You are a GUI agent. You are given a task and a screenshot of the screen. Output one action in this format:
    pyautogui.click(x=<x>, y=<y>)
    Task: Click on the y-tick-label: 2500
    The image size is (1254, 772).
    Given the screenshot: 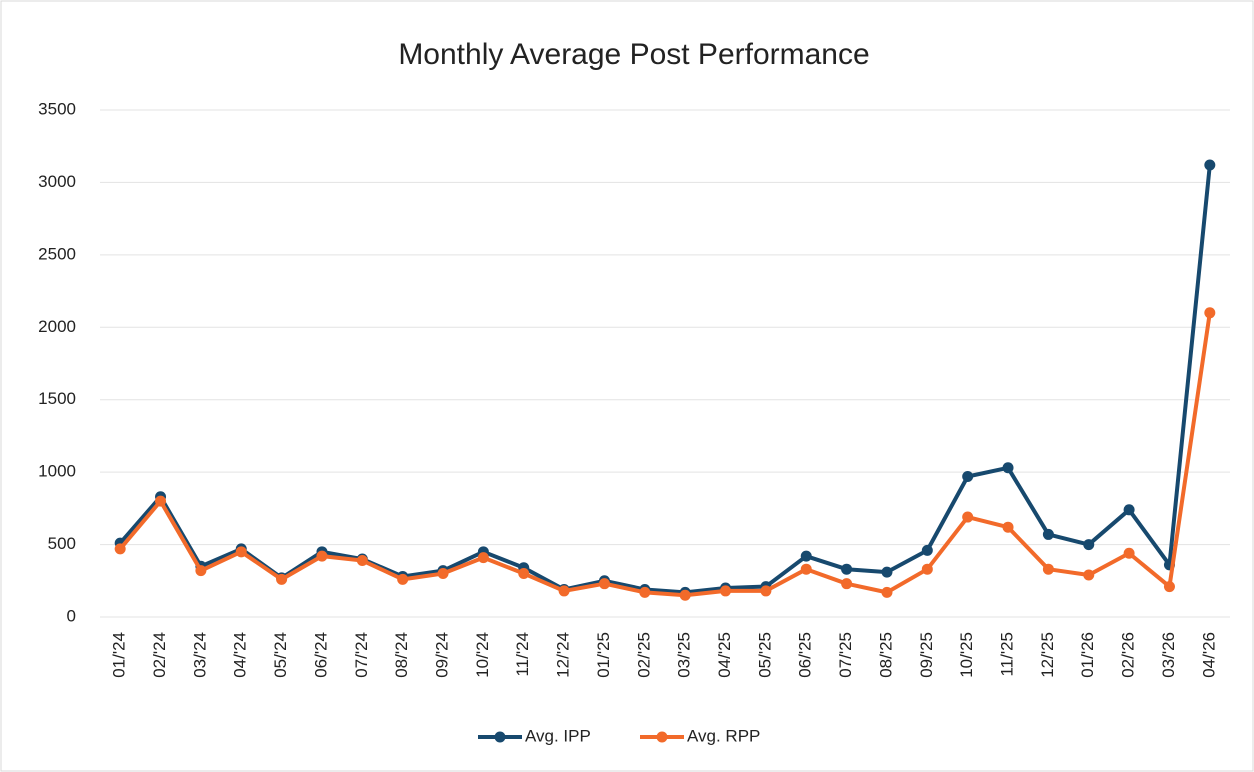 What is the action you would take?
    pyautogui.click(x=57, y=253)
    